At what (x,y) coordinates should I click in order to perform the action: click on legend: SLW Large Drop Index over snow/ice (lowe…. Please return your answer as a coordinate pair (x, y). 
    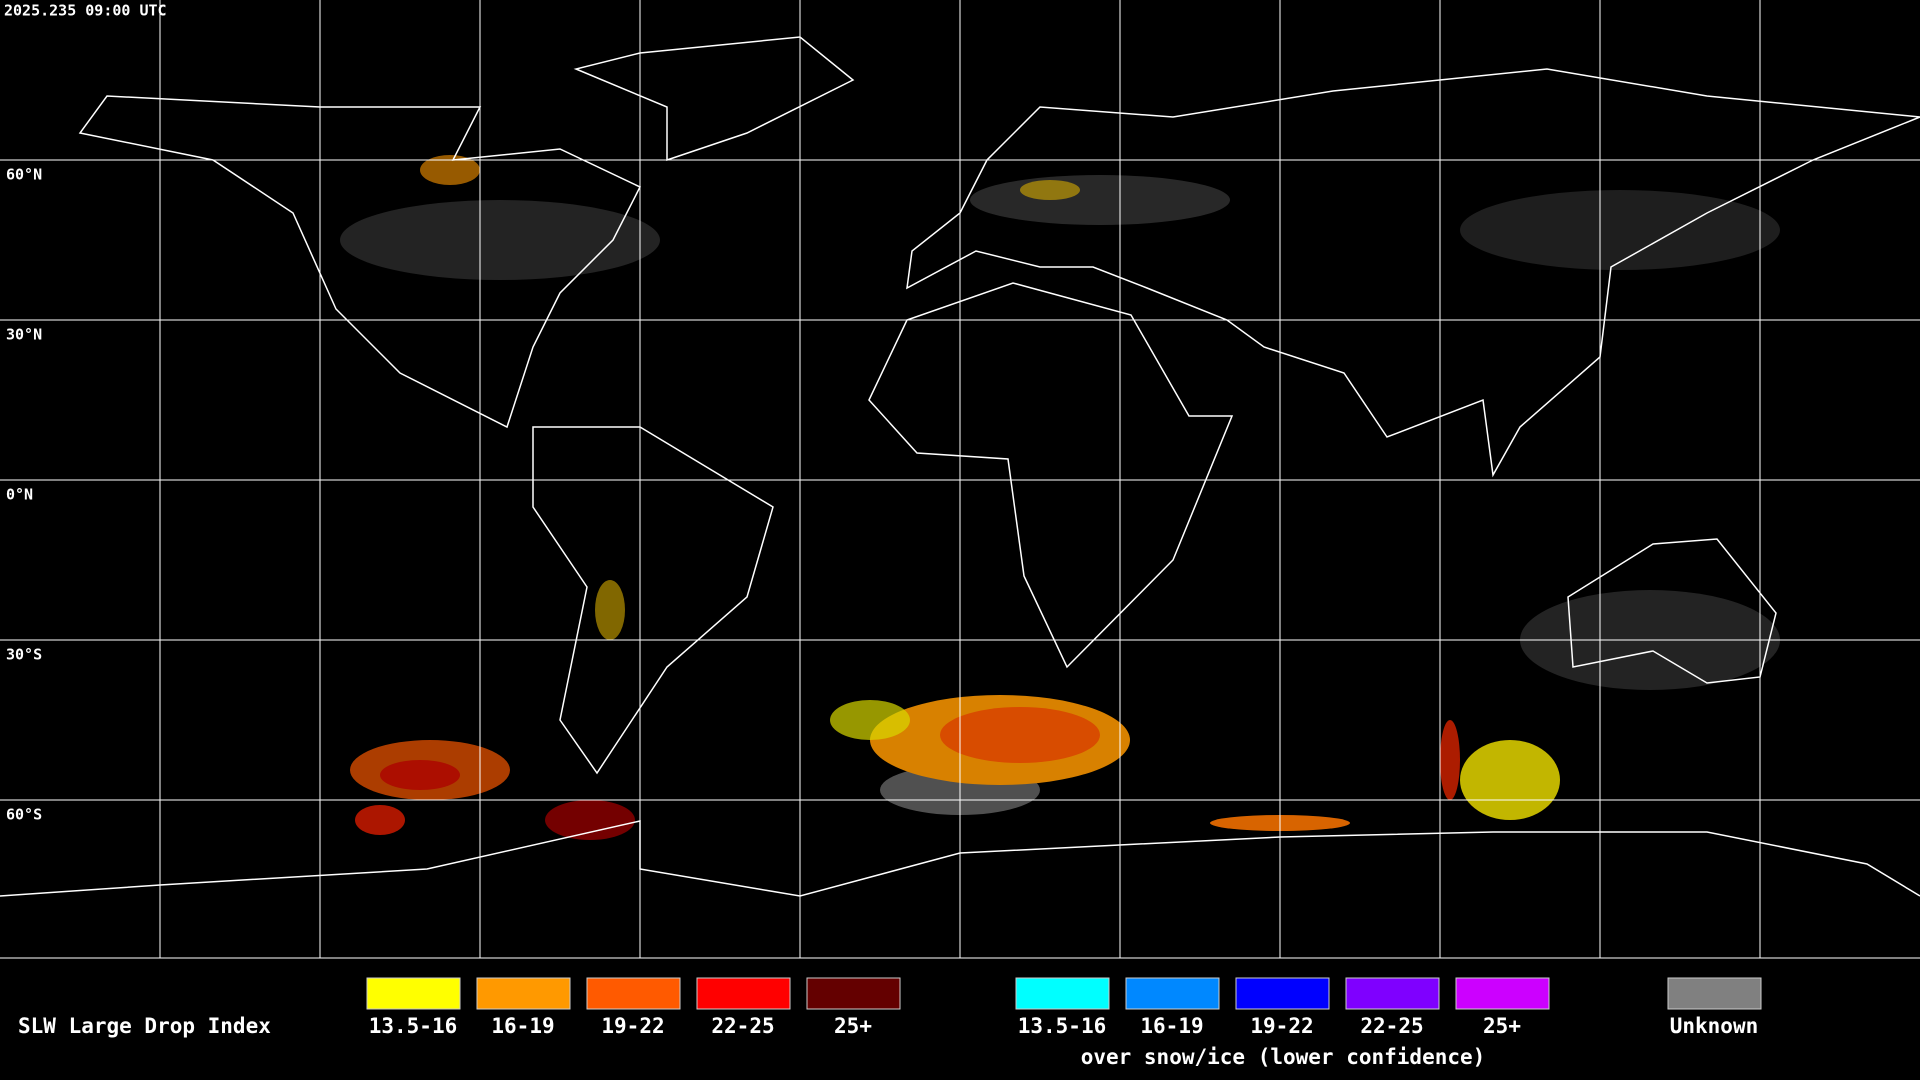
    Looking at the image, I should click on (890, 1023).